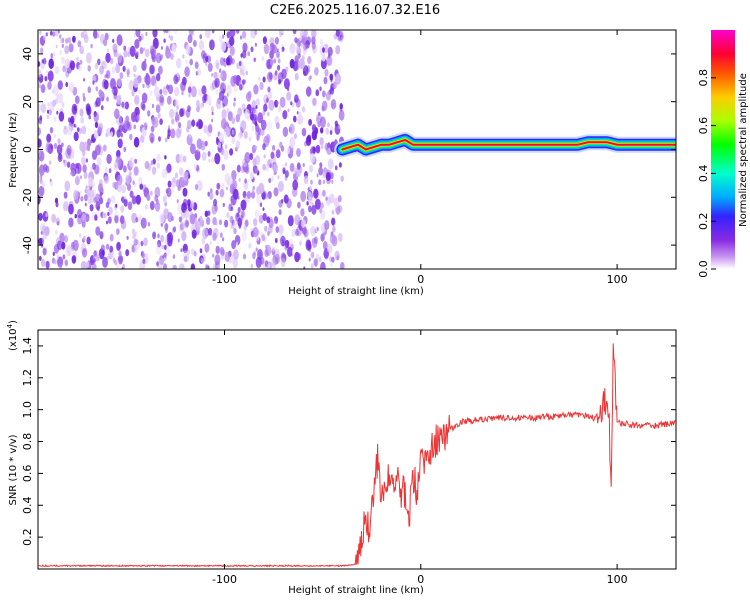  Describe the element at coordinates (617, 279) in the screenshot. I see `x-tick-label: 100` at that location.